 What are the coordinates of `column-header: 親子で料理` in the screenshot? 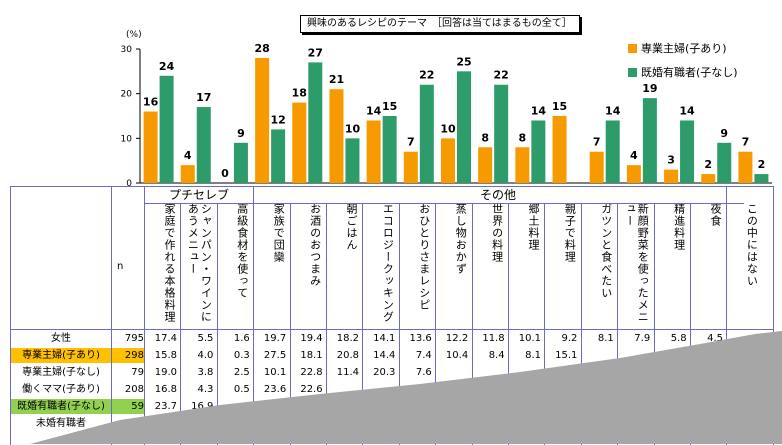 It's located at (570, 233).